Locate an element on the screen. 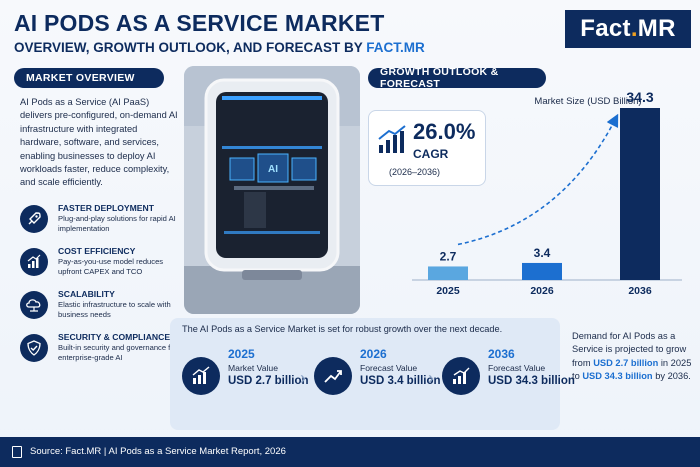  stat-value: USD 2.7 billion is located at coordinates (268, 381).